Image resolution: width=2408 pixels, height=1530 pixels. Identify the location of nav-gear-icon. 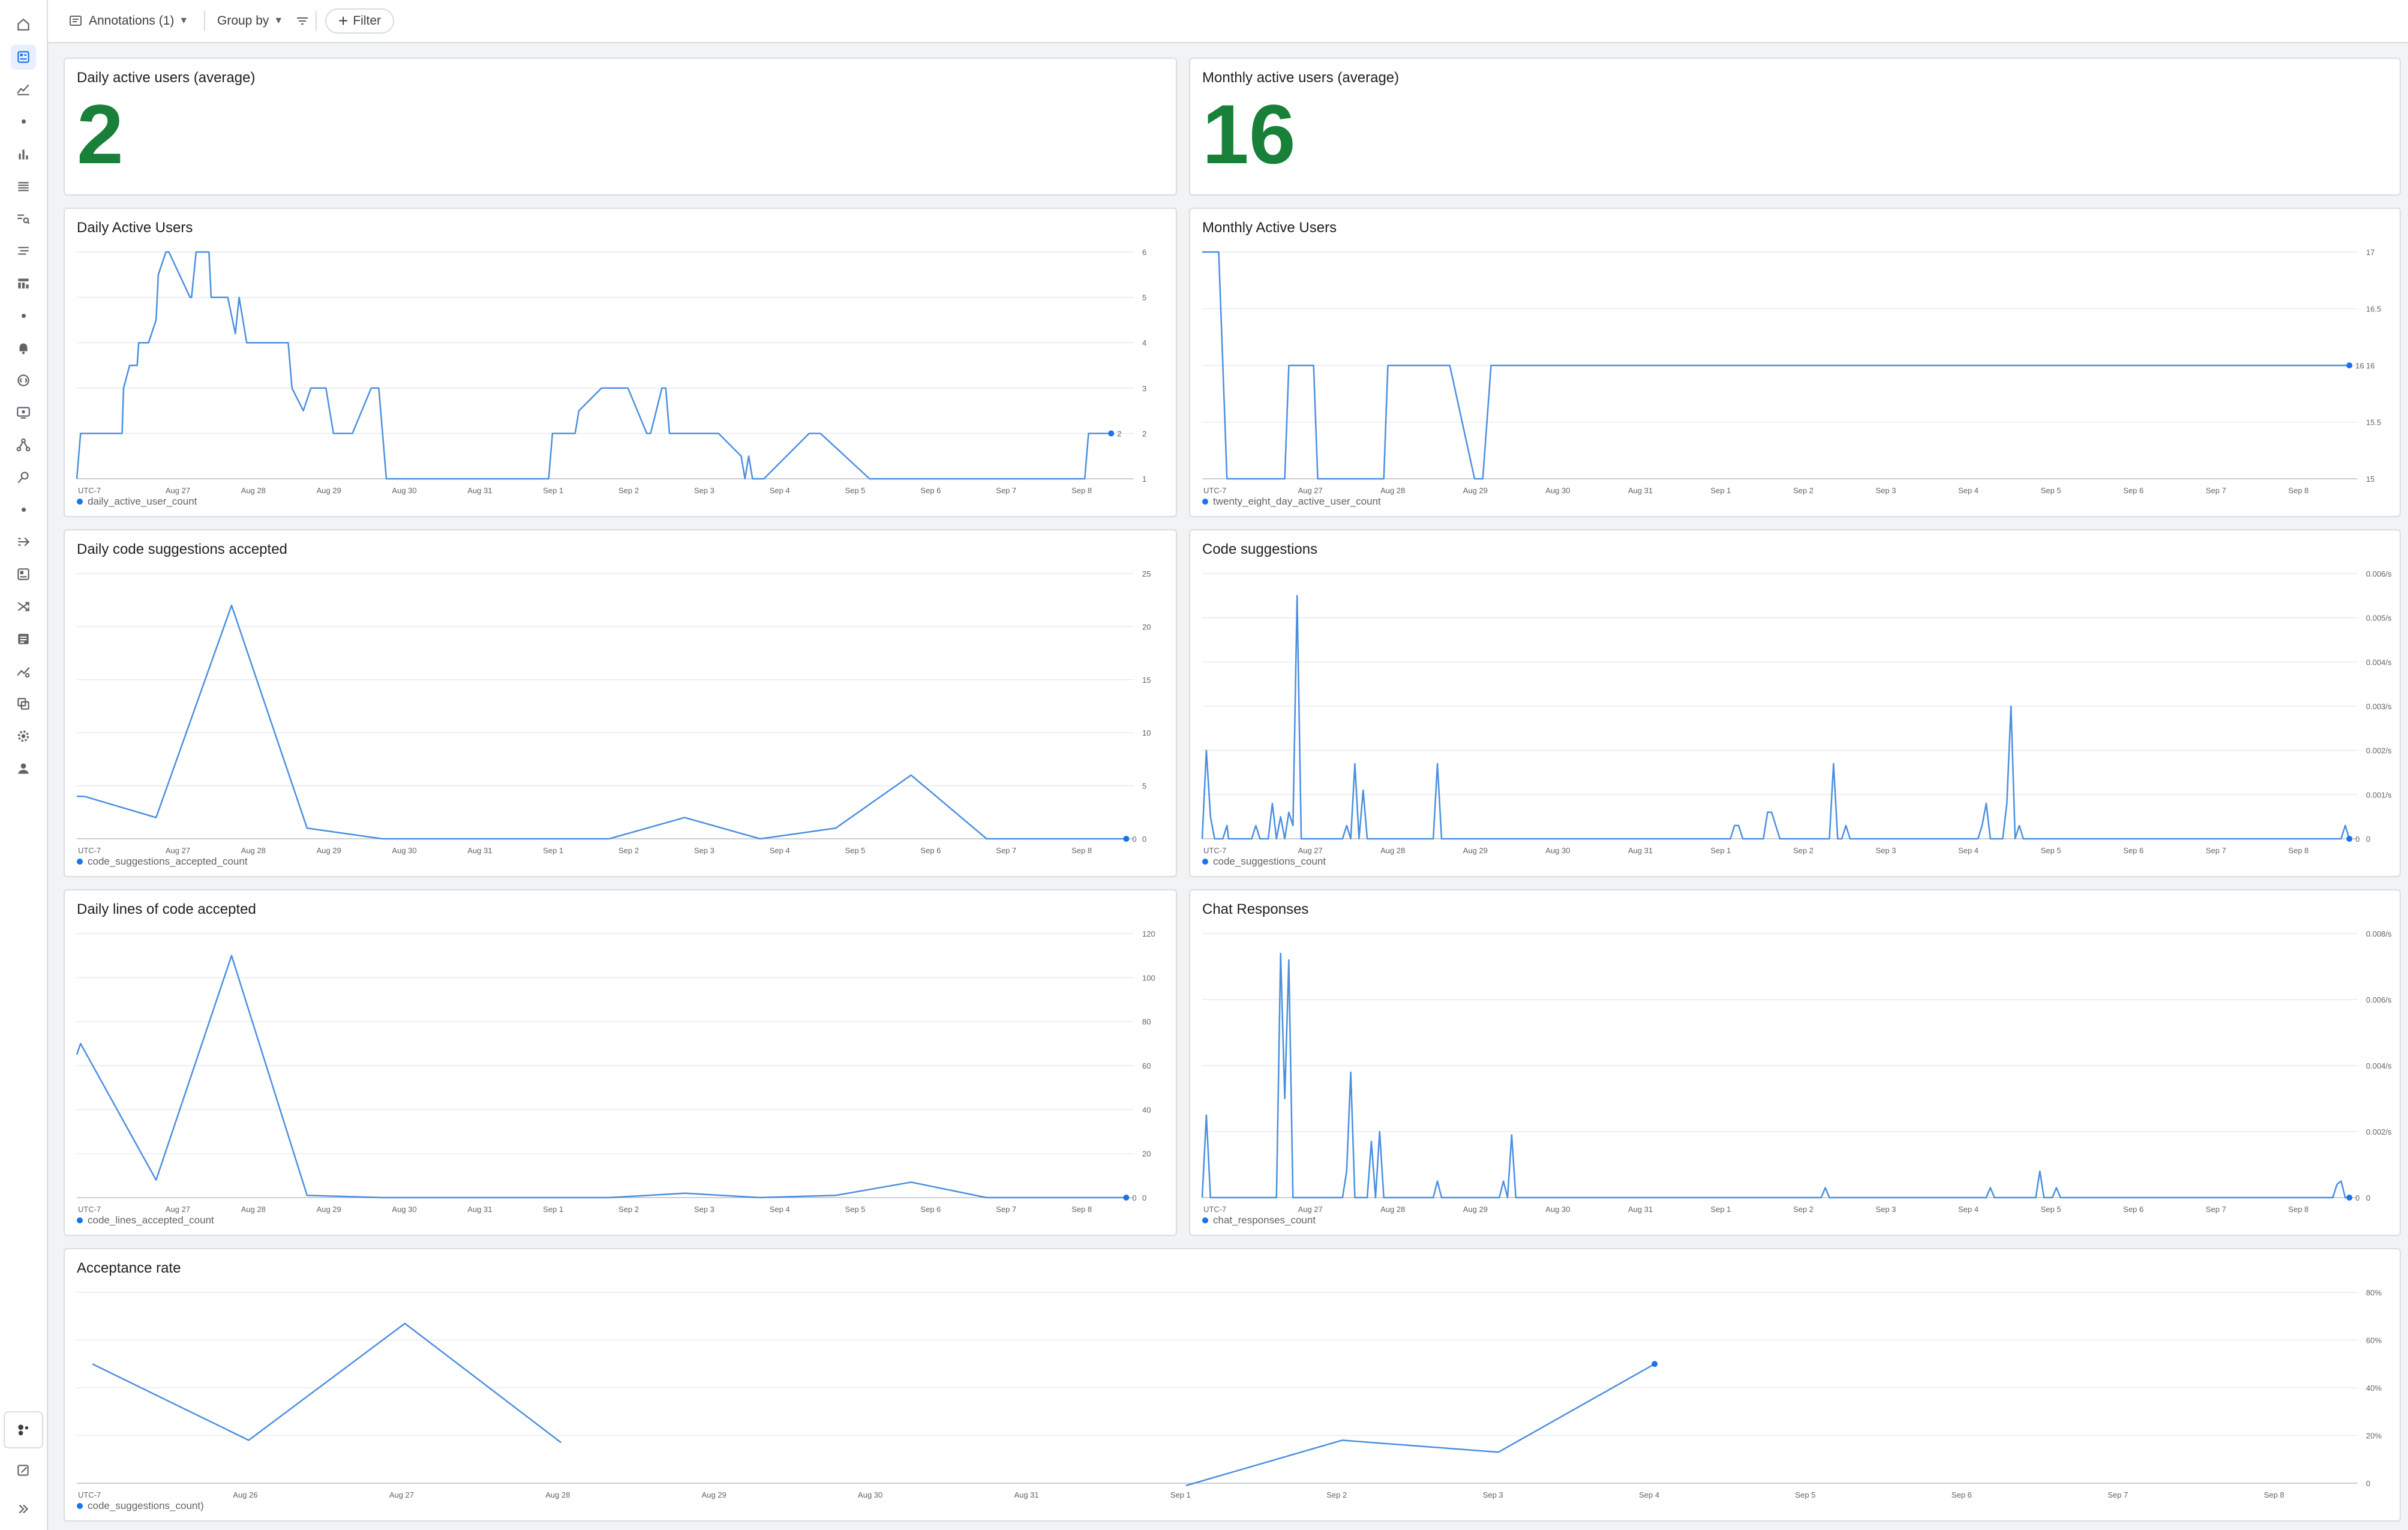
(24, 736).